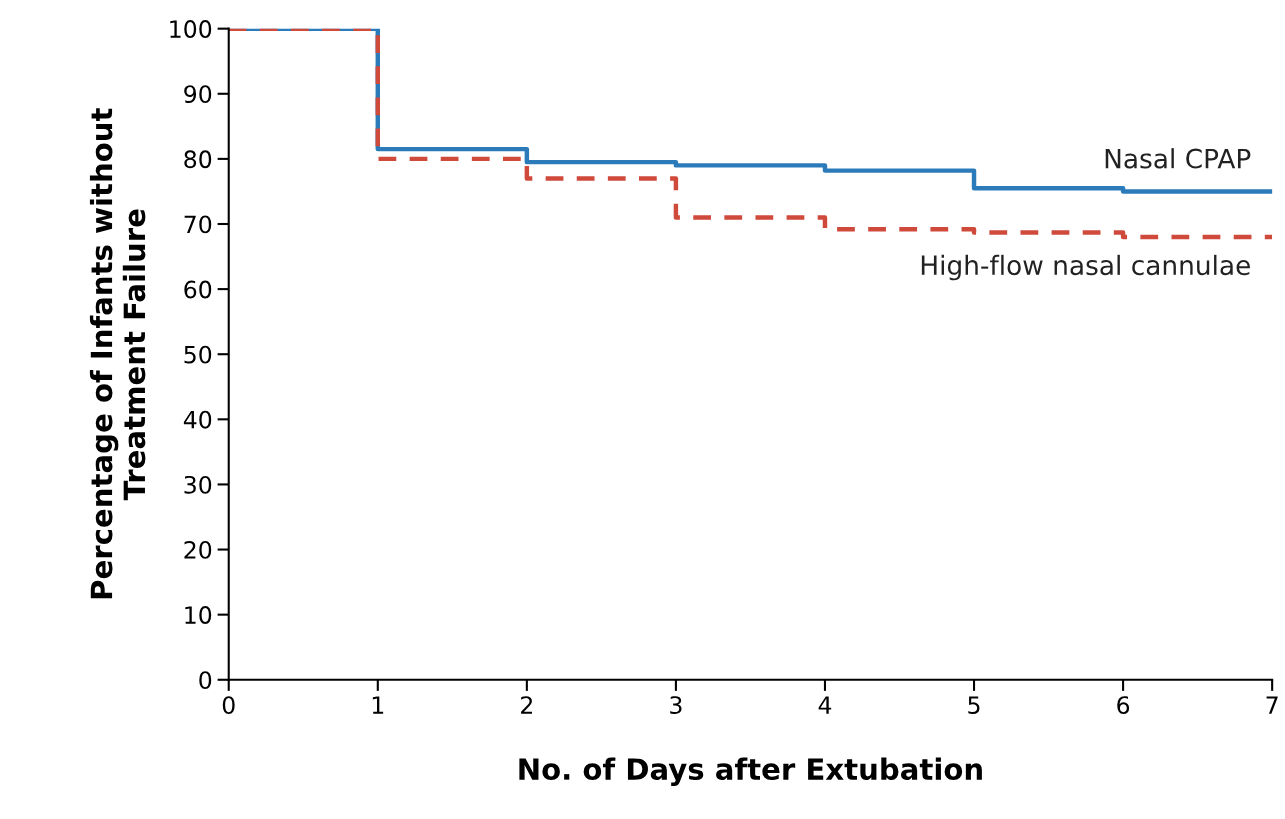  What do you see at coordinates (228, 705) in the screenshot?
I see `x-tick-label: 0` at bounding box center [228, 705].